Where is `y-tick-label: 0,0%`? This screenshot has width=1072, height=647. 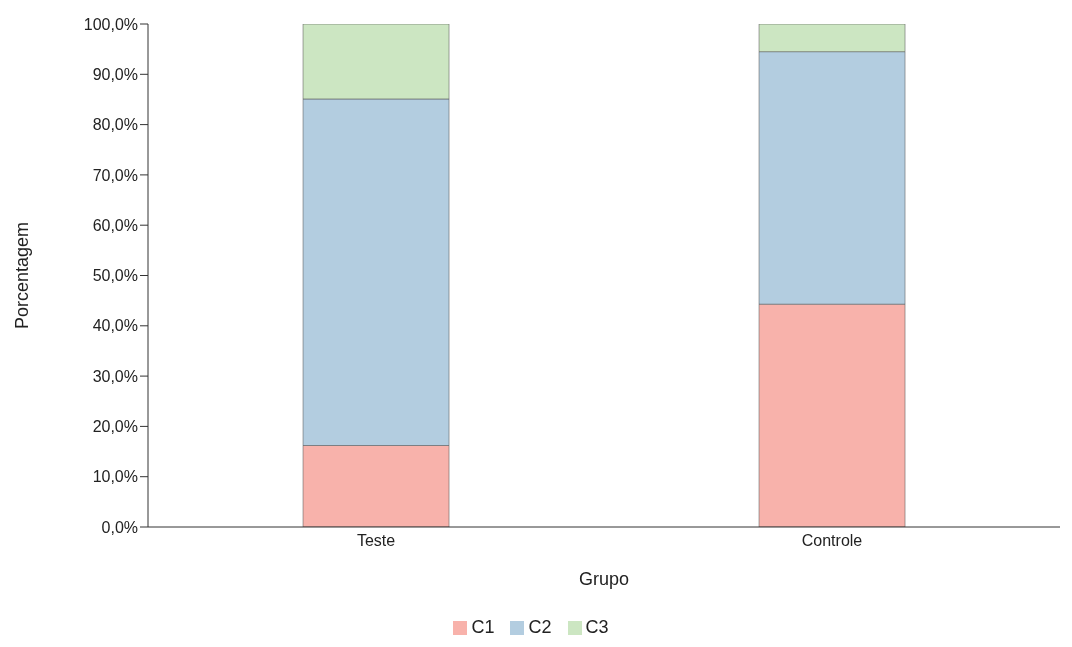
y-tick-label: 0,0% is located at coordinates (119, 527).